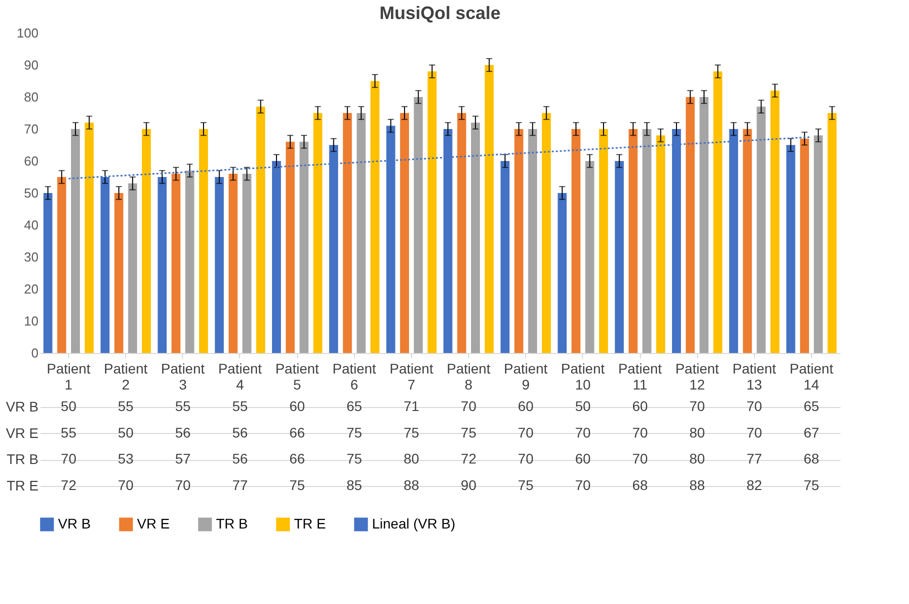 This screenshot has width=909, height=604. Describe the element at coordinates (183, 376) in the screenshot. I see `x-tick-label: Patient 3` at that location.